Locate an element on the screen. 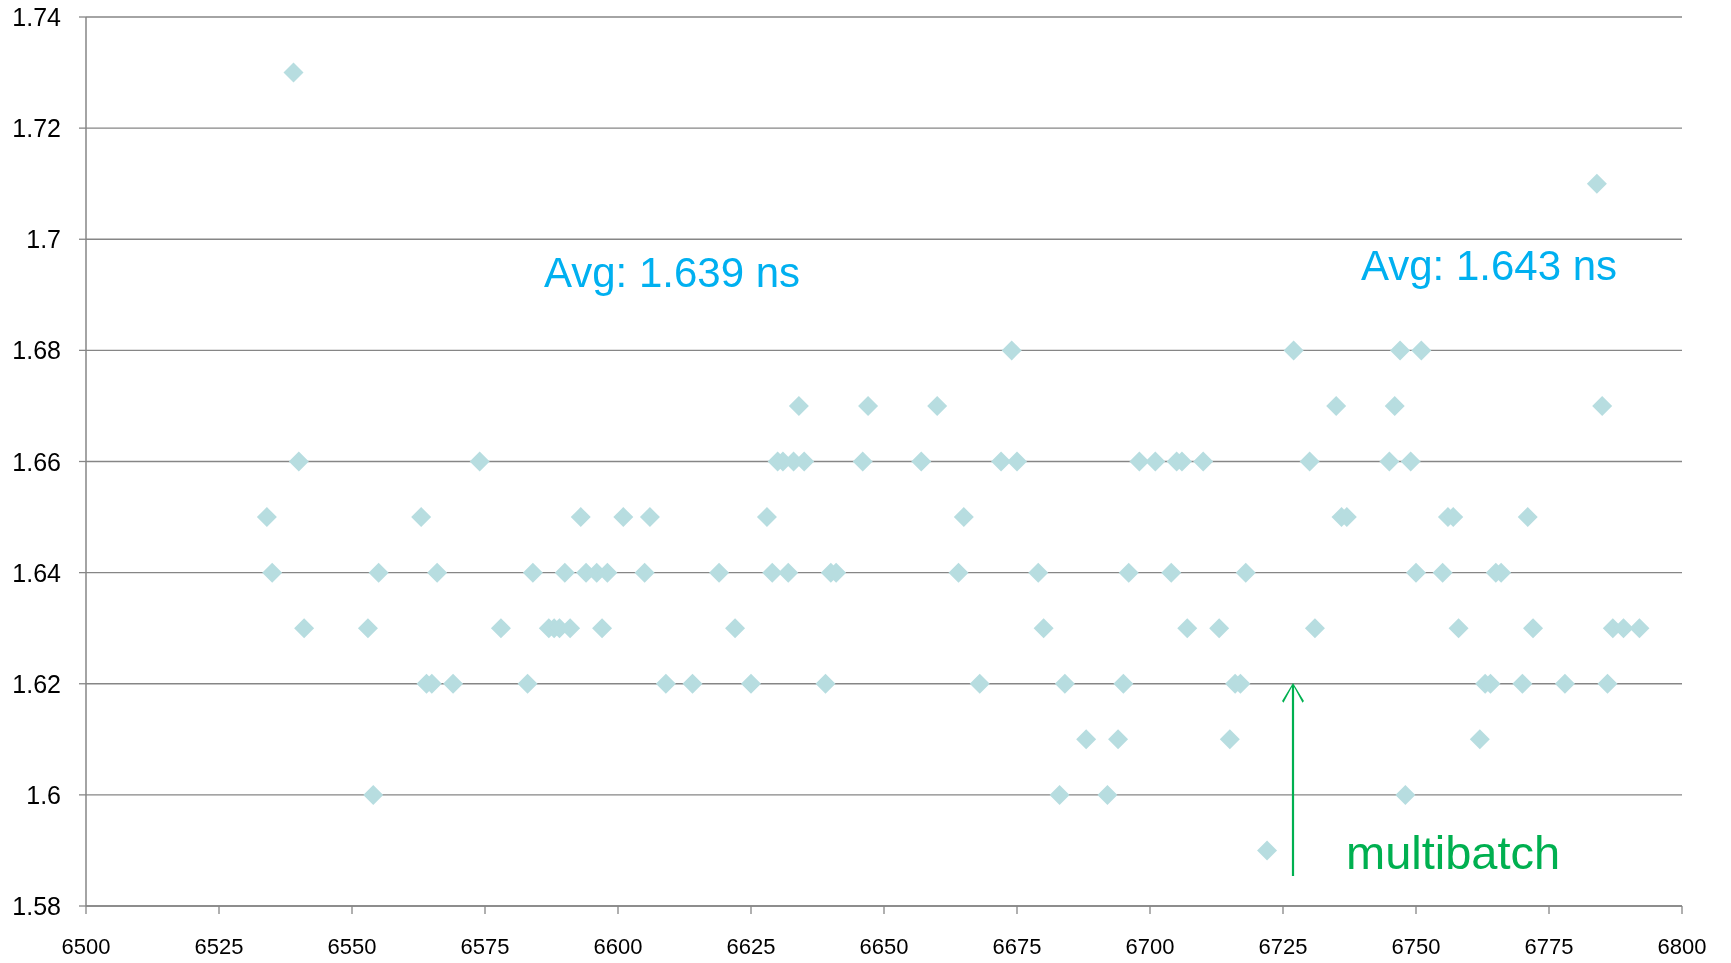 The width and height of the screenshot is (1731, 963). x-tick-label: 6775 is located at coordinates (1549, 946).